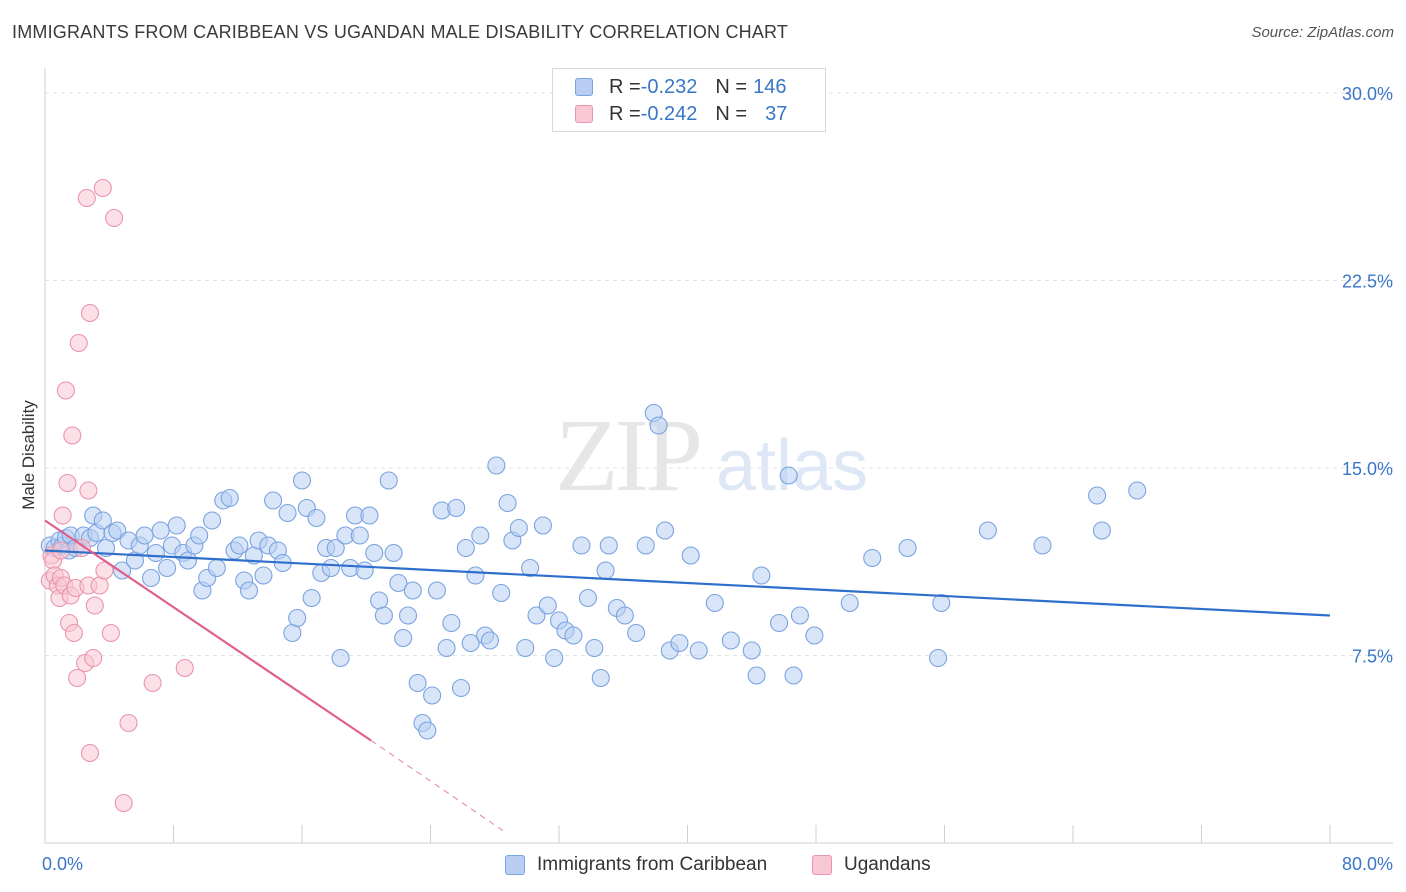 Image resolution: width=1406 pixels, height=892 pixels. I want to click on legend-item-ugandans: Ugandans, so click(871, 865).